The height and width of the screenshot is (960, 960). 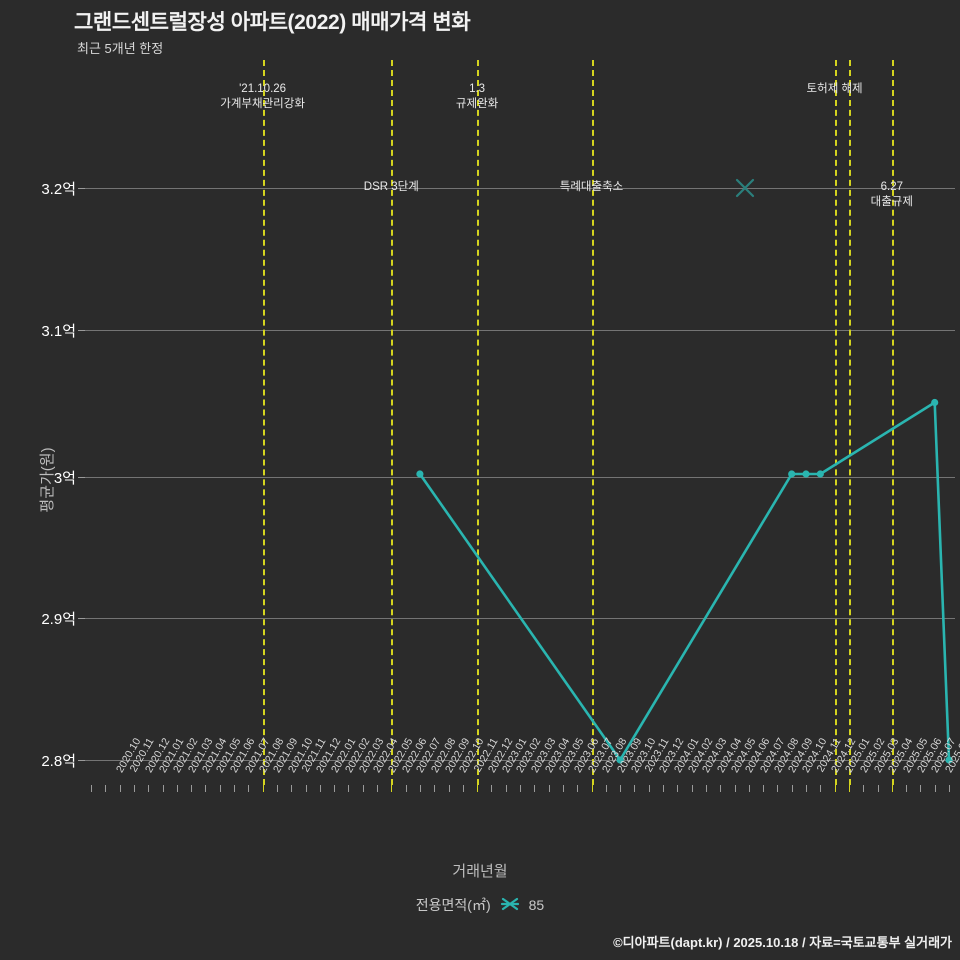 I want to click on x-tick-2021.12, so click(x=292, y=788).